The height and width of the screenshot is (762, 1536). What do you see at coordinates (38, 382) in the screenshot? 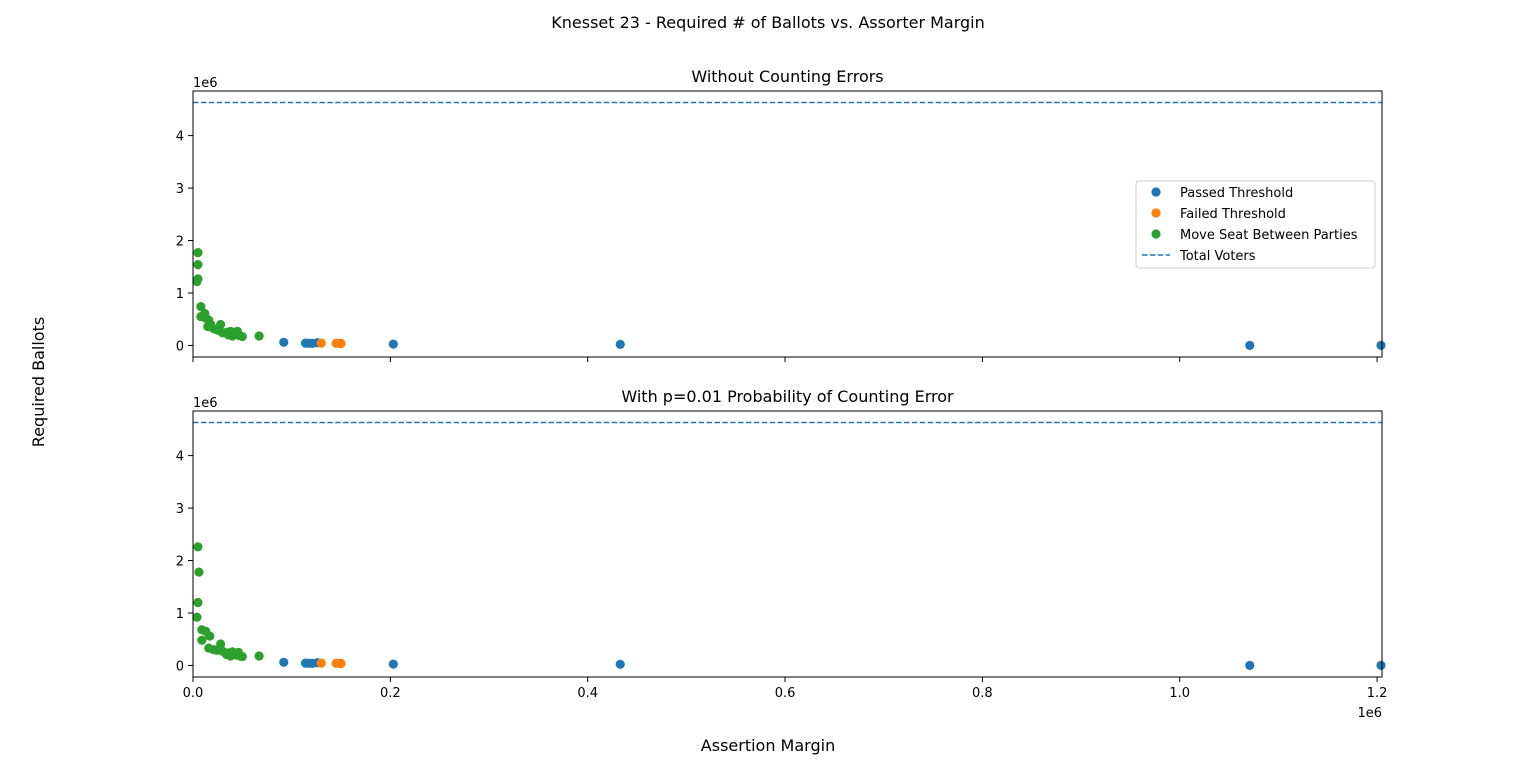
I see `y-axis-label: Required Ballots` at bounding box center [38, 382].